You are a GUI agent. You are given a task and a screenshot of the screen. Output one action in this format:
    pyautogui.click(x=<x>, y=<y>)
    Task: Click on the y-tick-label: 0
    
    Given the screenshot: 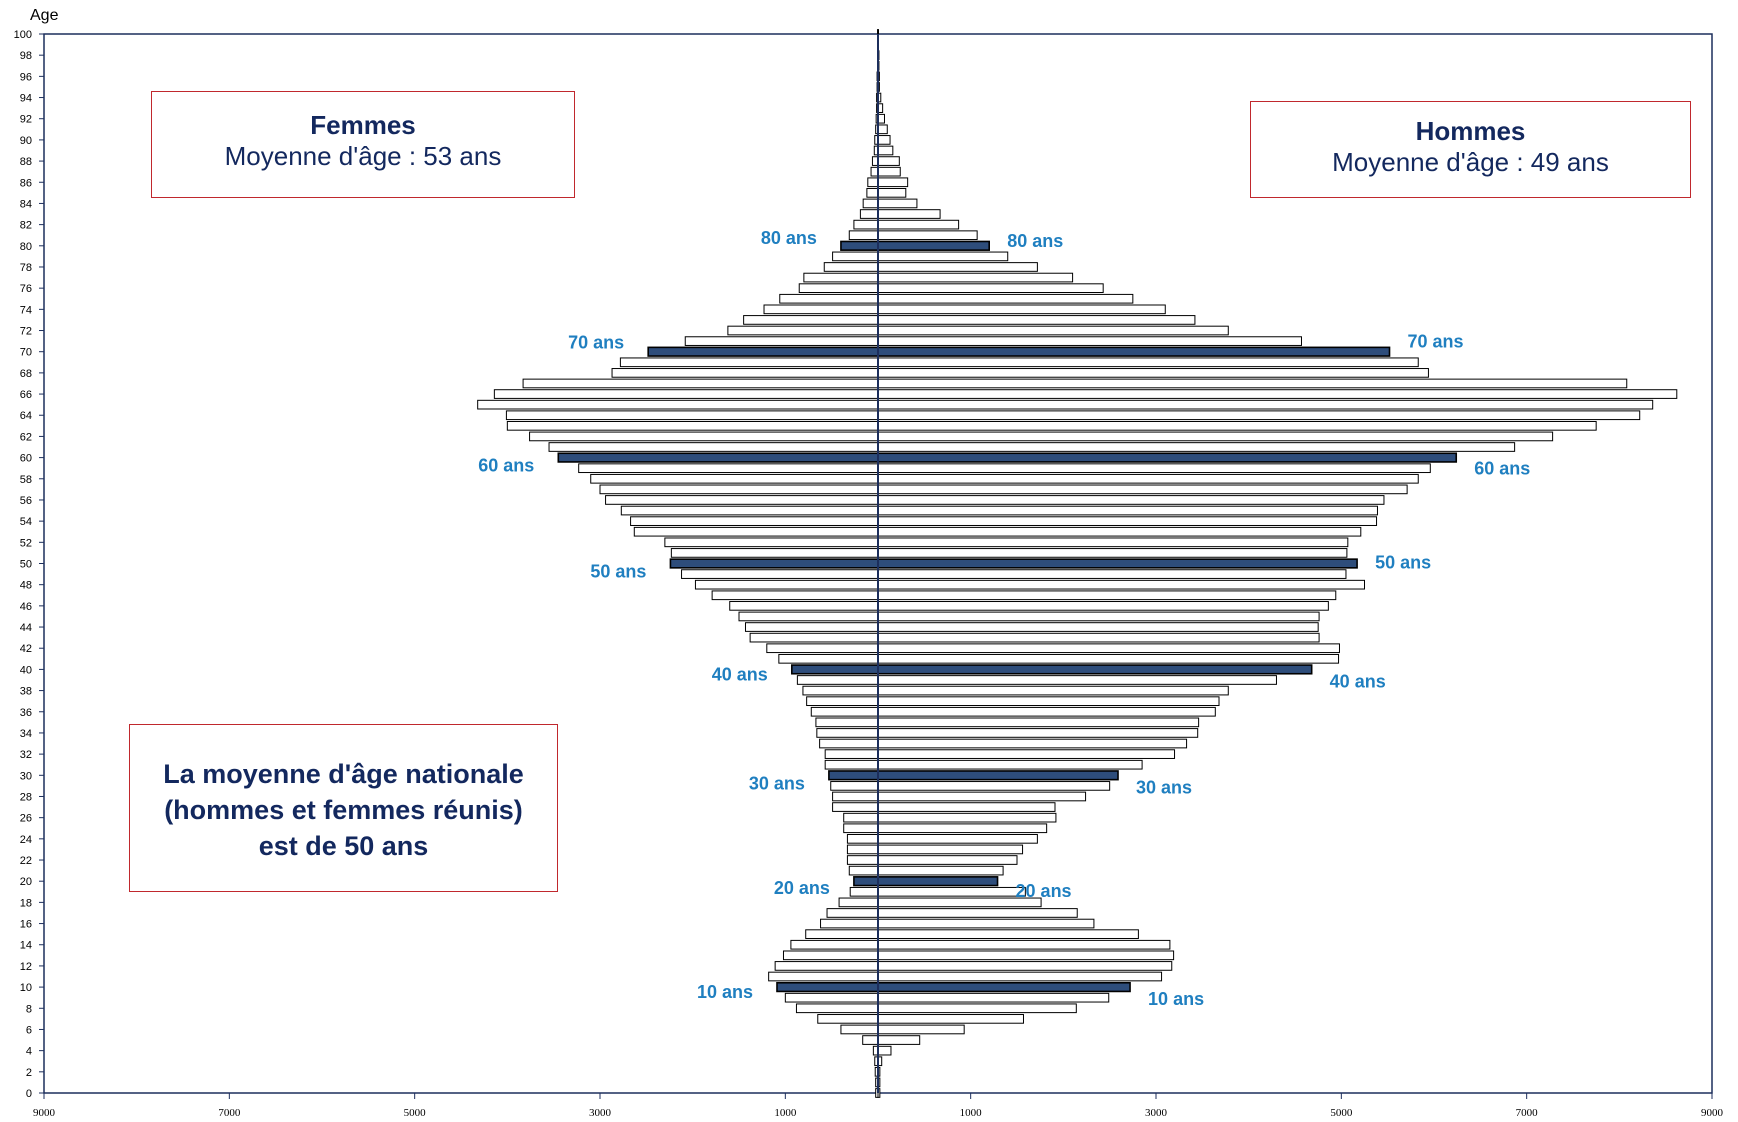 What is the action you would take?
    pyautogui.click(x=29, y=1094)
    